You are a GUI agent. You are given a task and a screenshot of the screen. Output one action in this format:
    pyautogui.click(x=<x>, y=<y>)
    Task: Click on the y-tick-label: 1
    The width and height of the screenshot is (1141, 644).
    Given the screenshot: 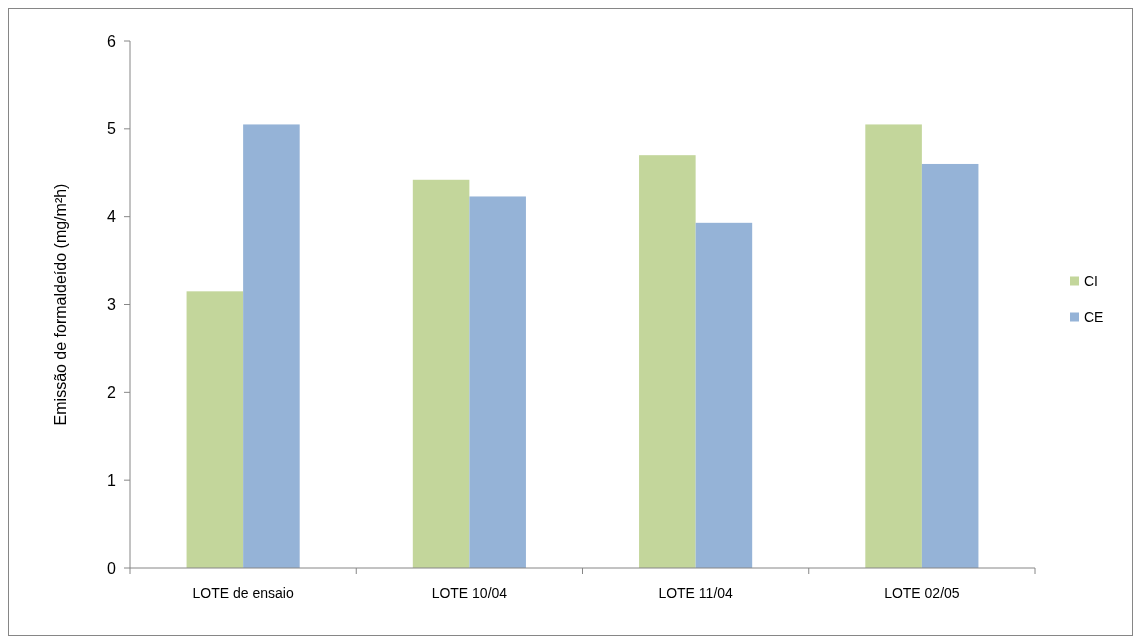 What is the action you would take?
    pyautogui.click(x=112, y=480)
    